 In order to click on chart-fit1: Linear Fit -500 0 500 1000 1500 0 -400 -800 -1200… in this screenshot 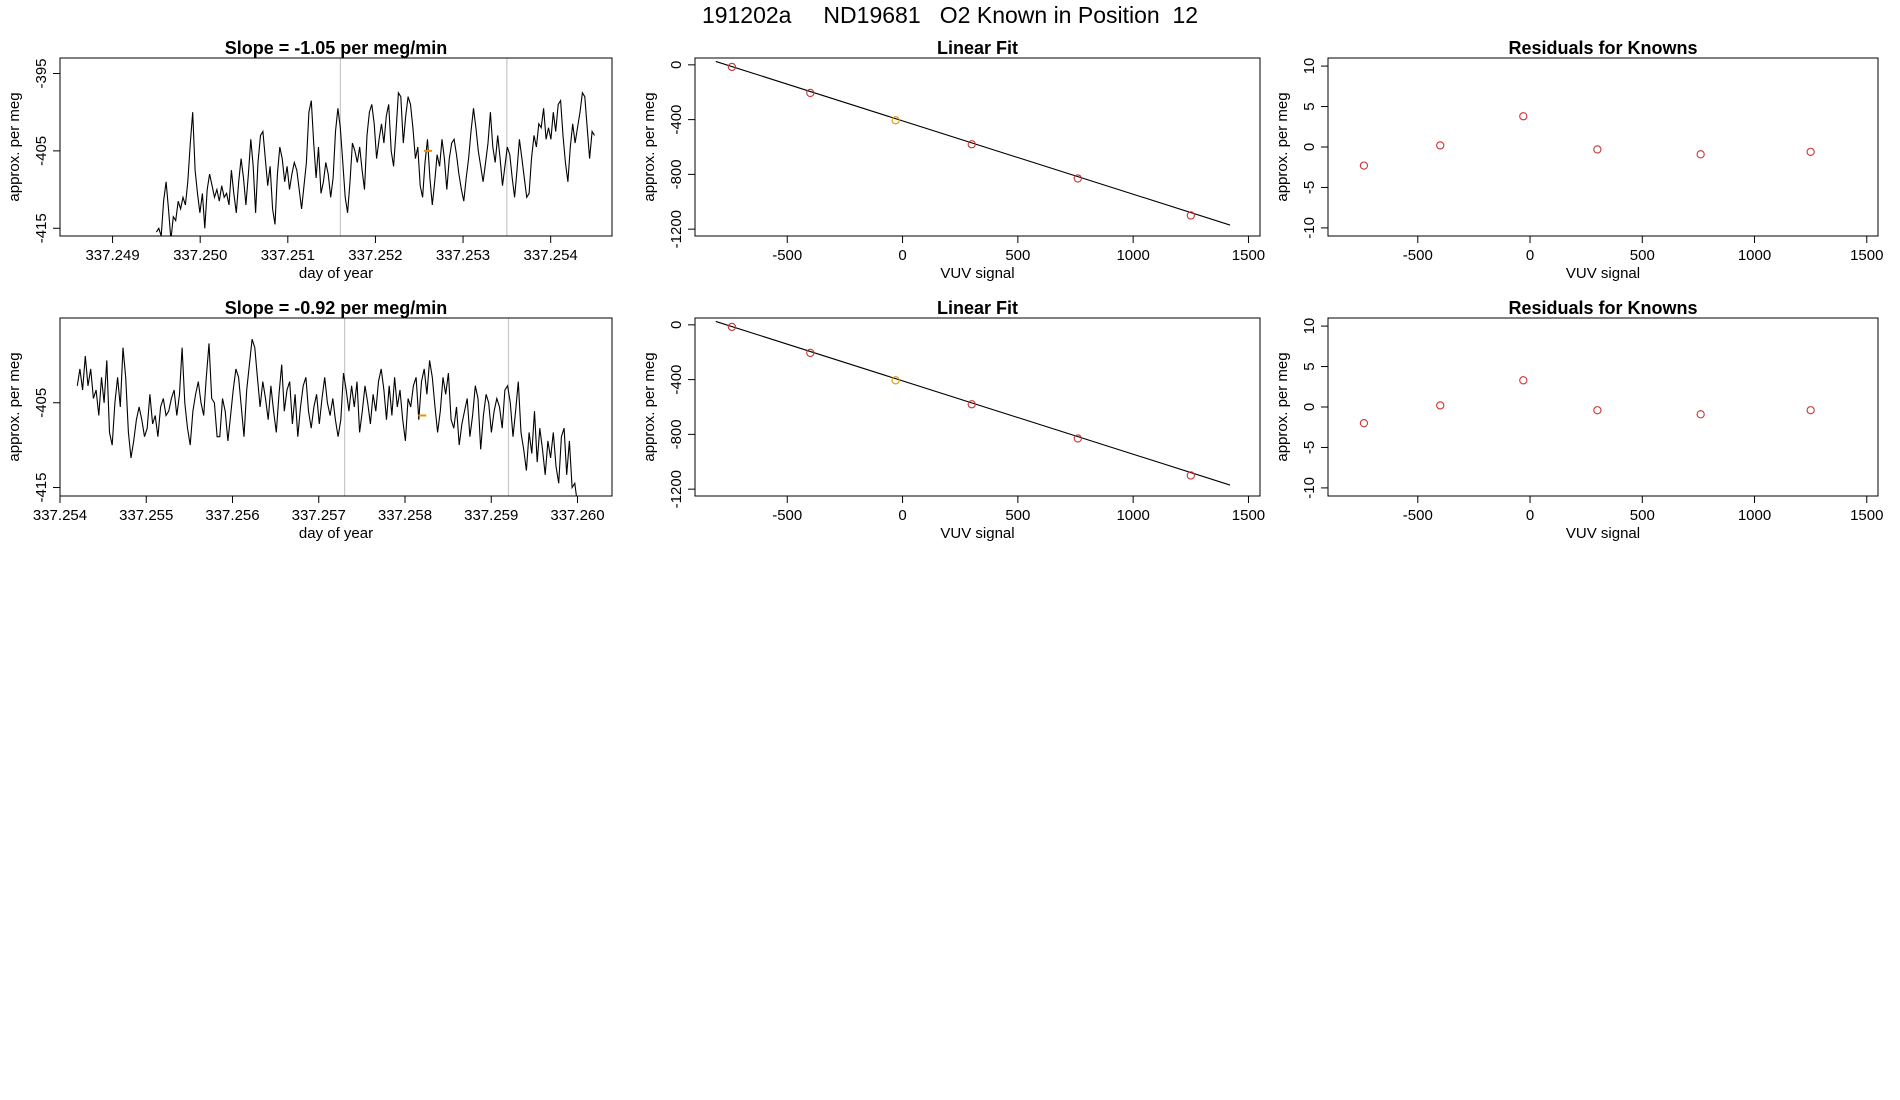, I will do `click(953, 160)`.